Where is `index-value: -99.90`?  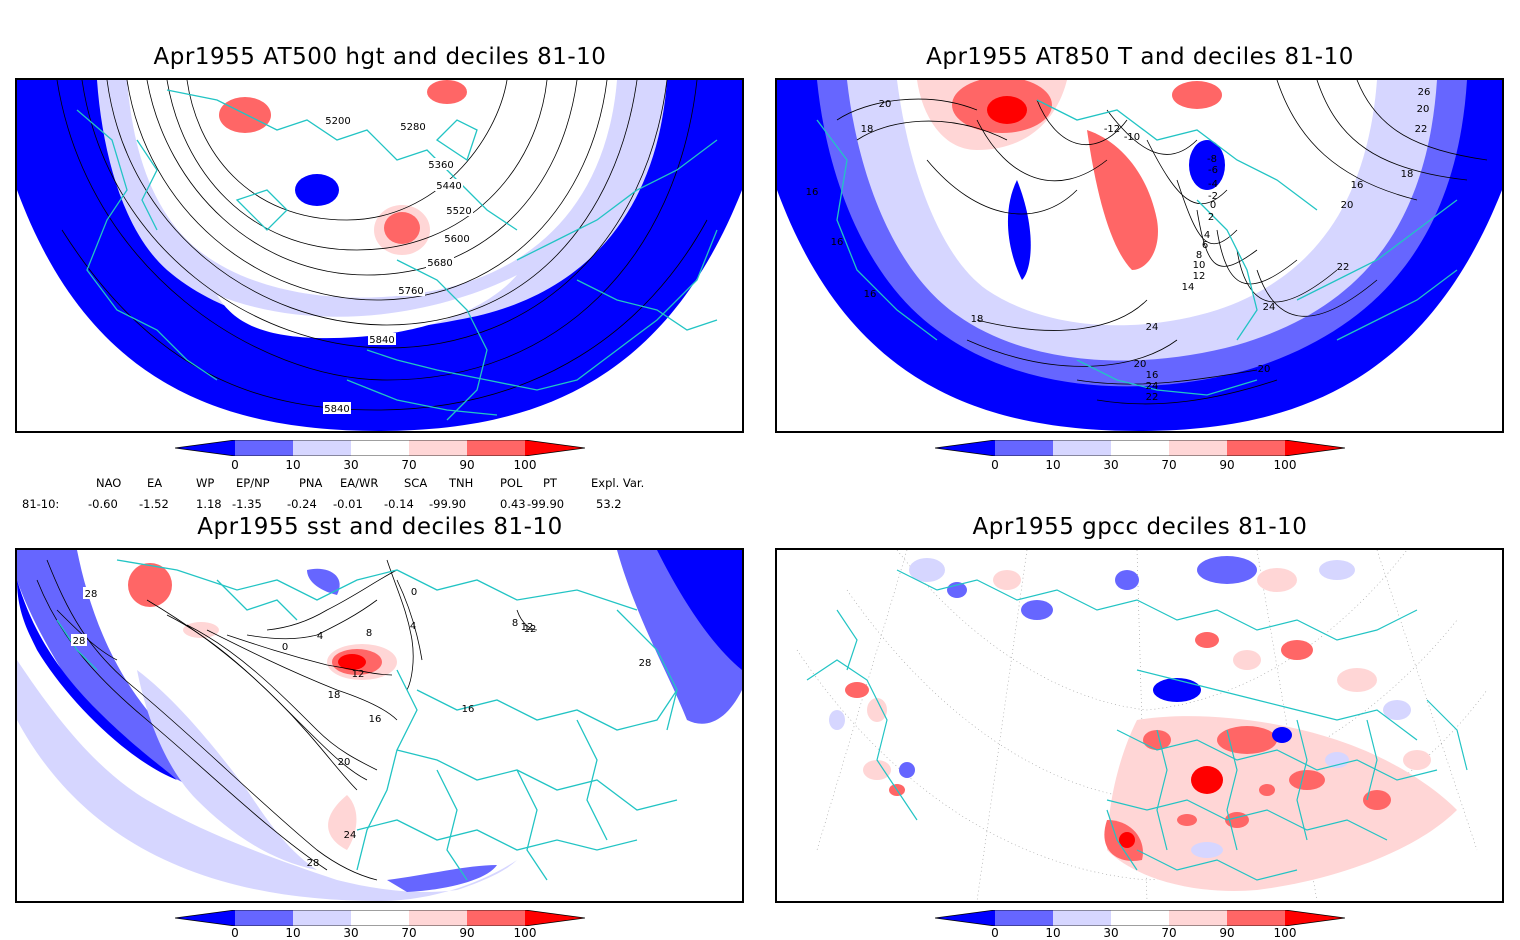 index-value: -99.90 is located at coordinates (448, 504).